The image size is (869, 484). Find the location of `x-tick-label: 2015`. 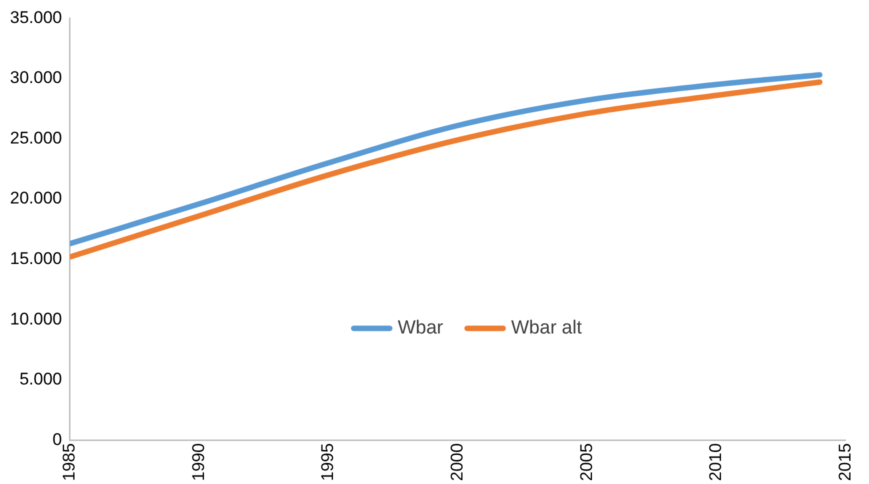

x-tick-label: 2015 is located at coordinates (844, 462).